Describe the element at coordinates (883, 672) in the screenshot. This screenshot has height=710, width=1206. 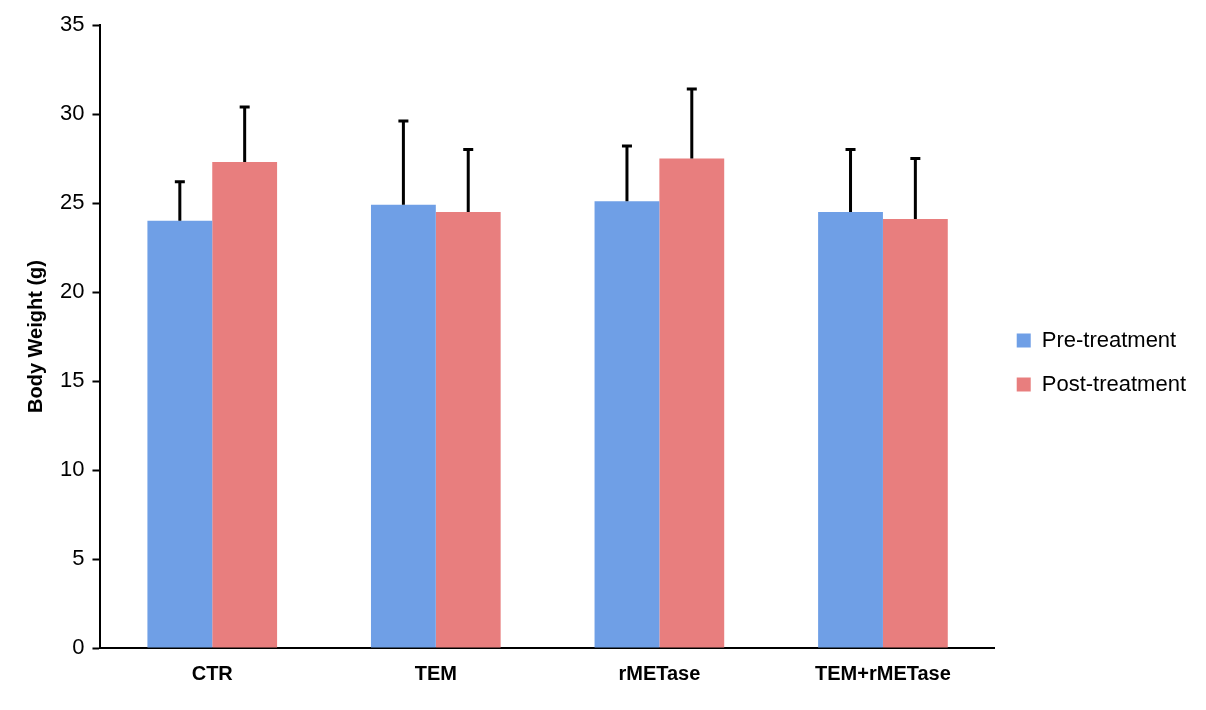
I see `x-tick-label: TEM+rMETase` at that location.